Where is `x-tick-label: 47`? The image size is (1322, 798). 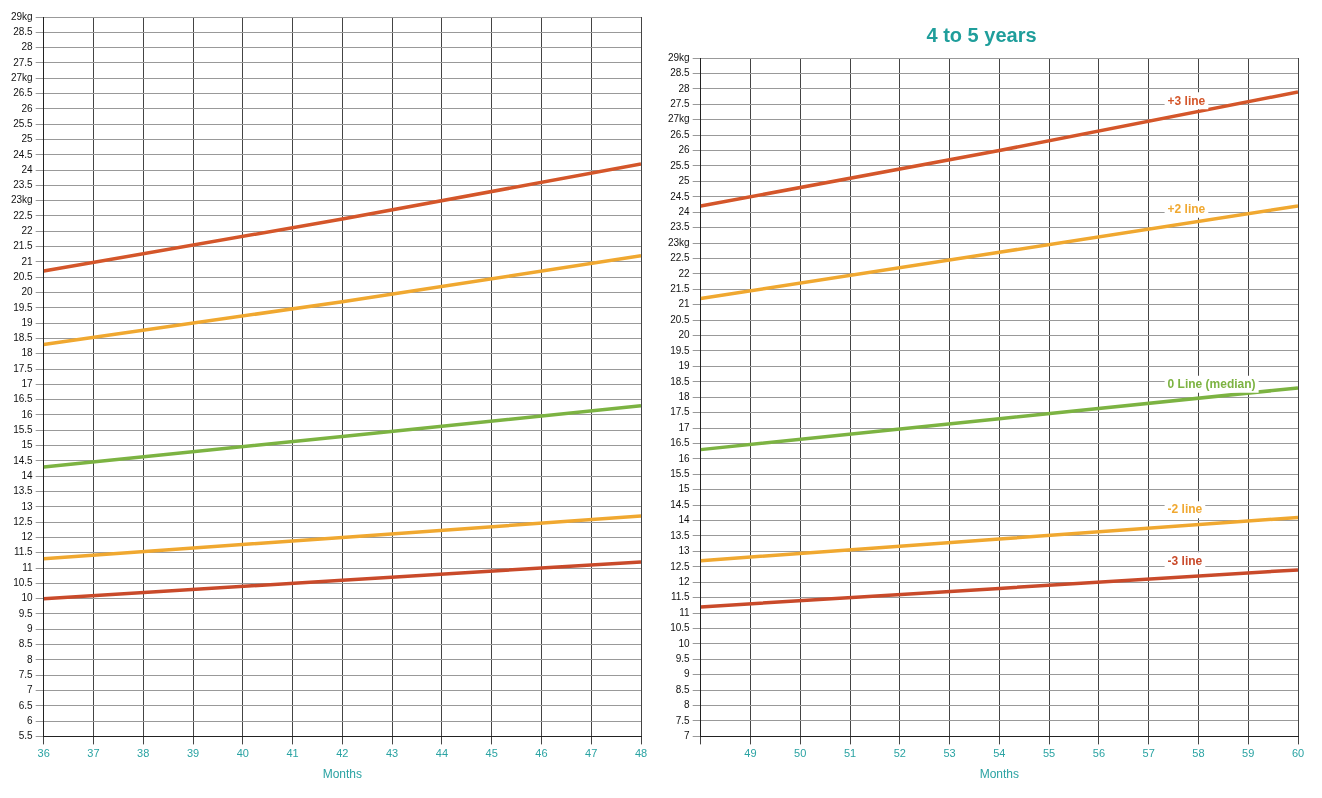
x-tick-label: 47 is located at coordinates (591, 753).